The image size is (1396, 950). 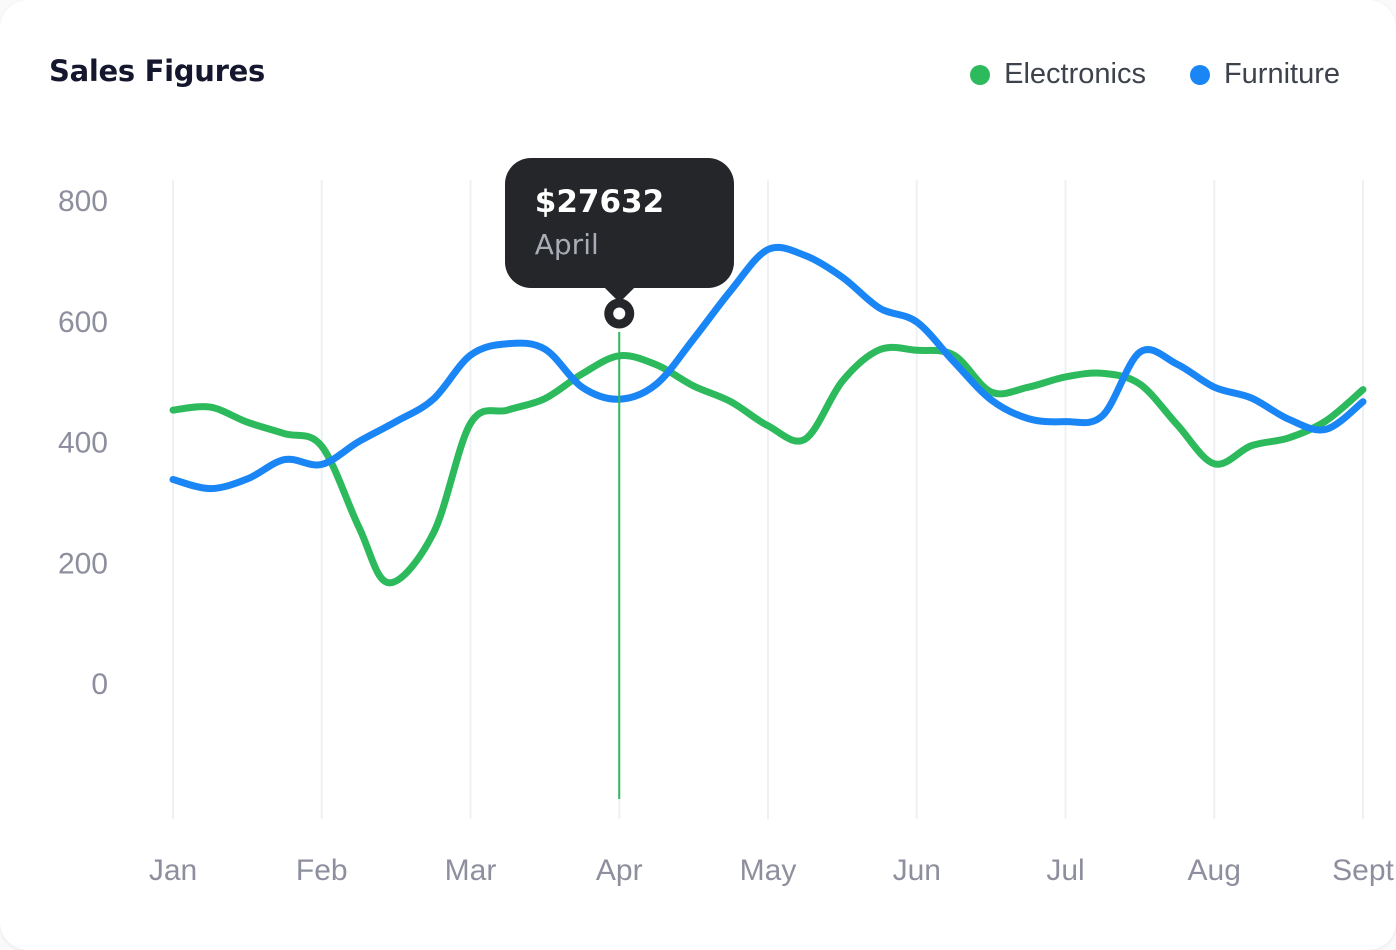 I want to click on legend-label-electronics: Electronics, so click(x=1075, y=74).